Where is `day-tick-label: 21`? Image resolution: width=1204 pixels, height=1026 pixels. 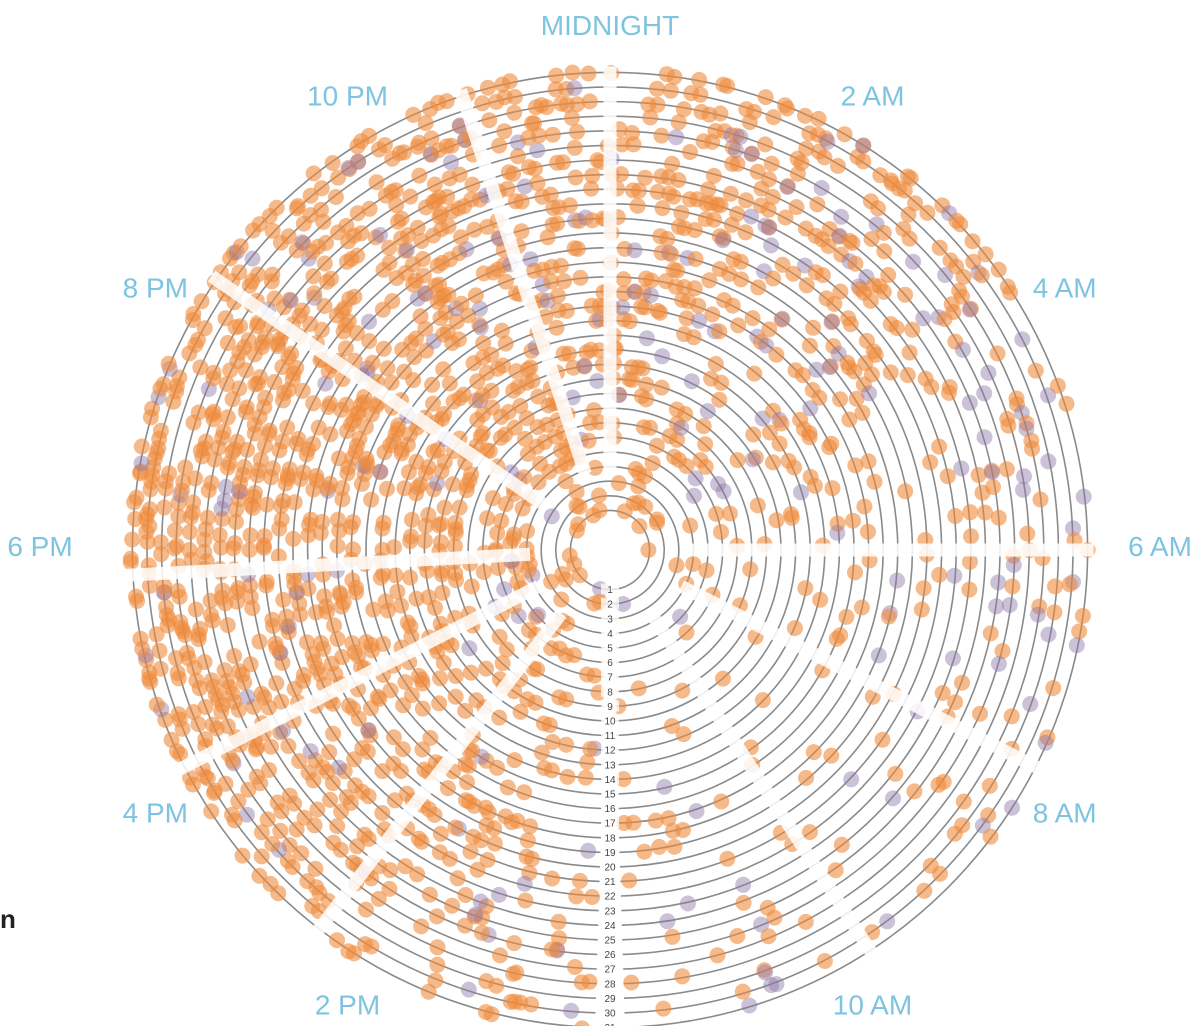
day-tick-label: 21 is located at coordinates (610, 882).